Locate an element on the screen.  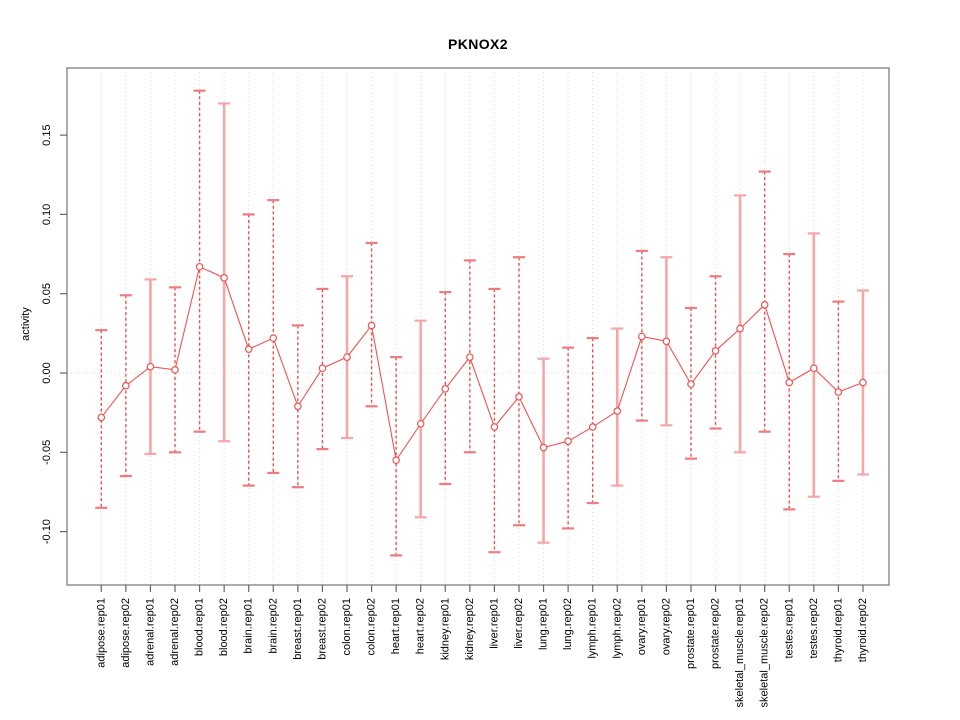
x-tick-label: heart.rep02 is located at coordinates (421, 626).